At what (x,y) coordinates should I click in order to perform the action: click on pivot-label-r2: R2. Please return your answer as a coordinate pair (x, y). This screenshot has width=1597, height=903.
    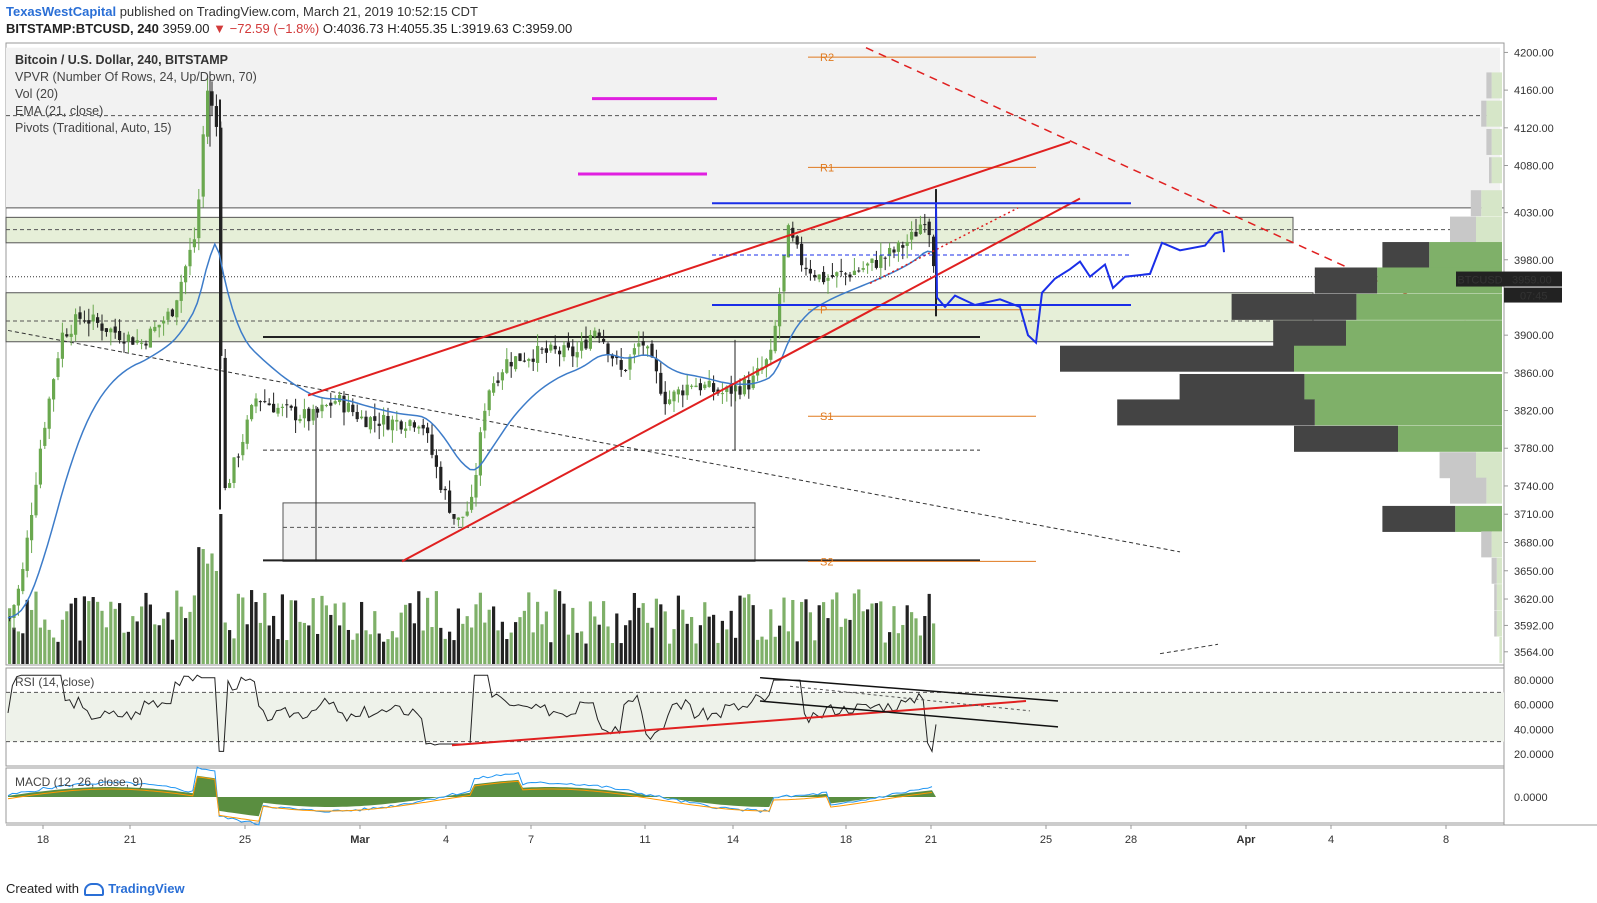
    Looking at the image, I should click on (827, 58).